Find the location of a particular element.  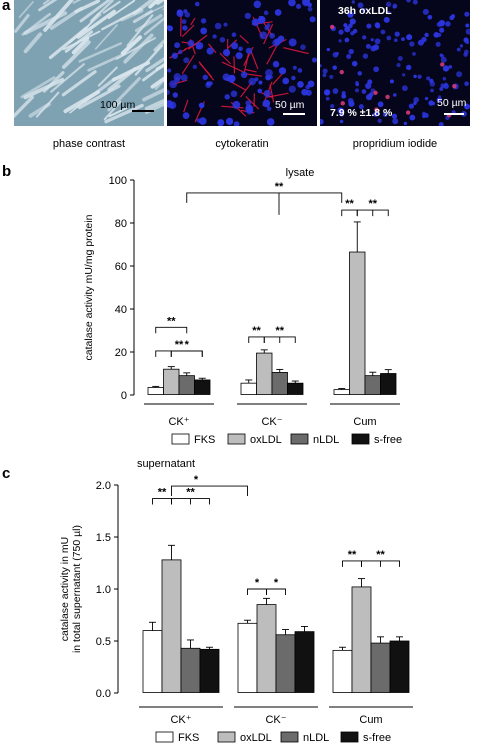

chart-title: supernatant is located at coordinates (166, 464).